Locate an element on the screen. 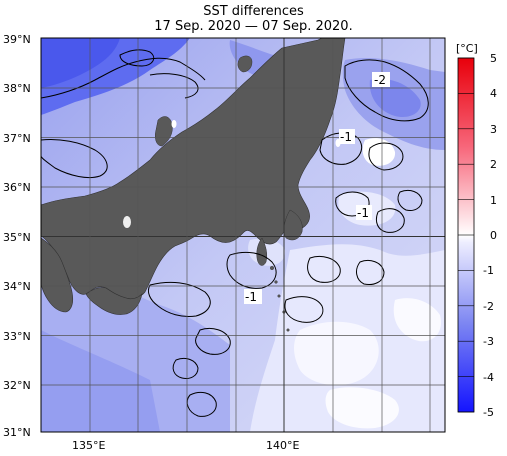 This screenshot has height=456, width=507. colorbar-tick-label: 1 is located at coordinates (493, 200).